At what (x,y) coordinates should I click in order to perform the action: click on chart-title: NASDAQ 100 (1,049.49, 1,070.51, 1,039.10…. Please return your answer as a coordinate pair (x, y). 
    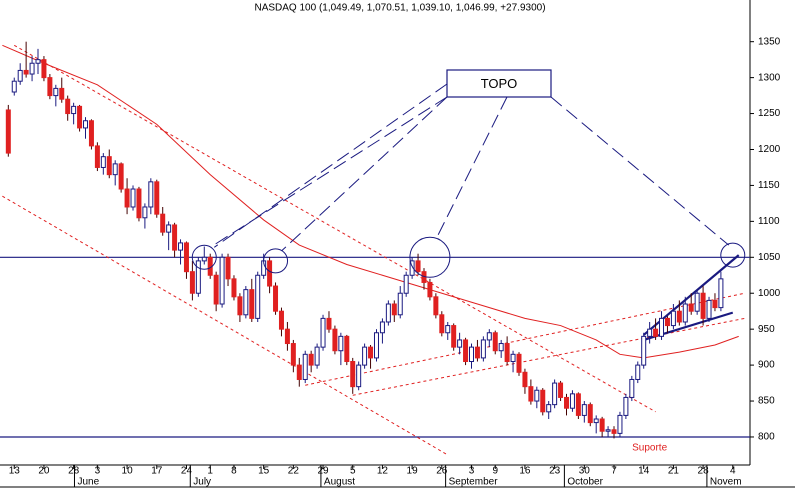
    Looking at the image, I should click on (399, 8).